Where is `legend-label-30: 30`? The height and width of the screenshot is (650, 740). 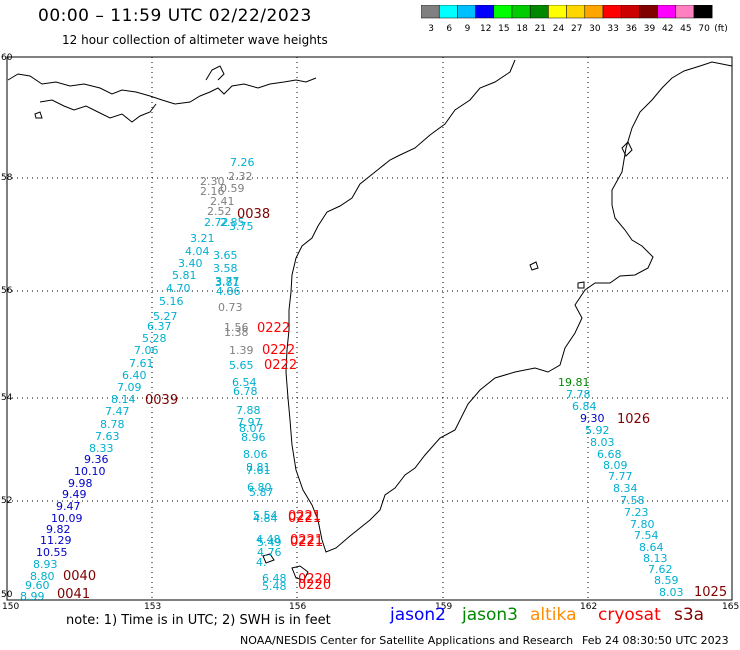
legend-label-30: 30 is located at coordinates (595, 29).